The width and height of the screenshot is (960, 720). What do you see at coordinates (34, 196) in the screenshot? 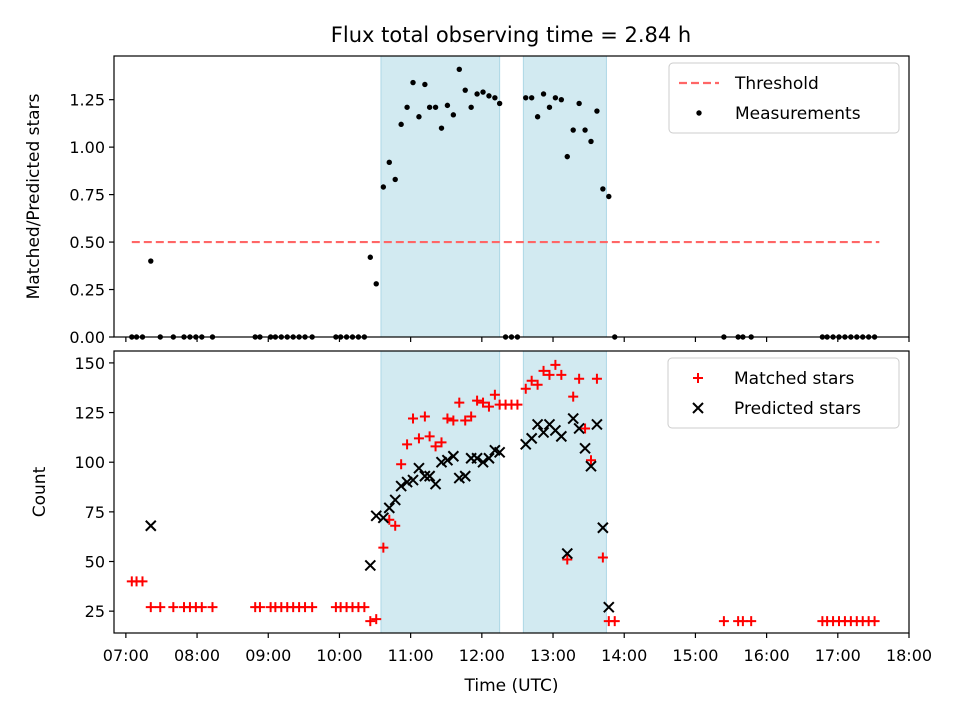
I see `top-y-axis-label: Matched/Predicted stars` at bounding box center [34, 196].